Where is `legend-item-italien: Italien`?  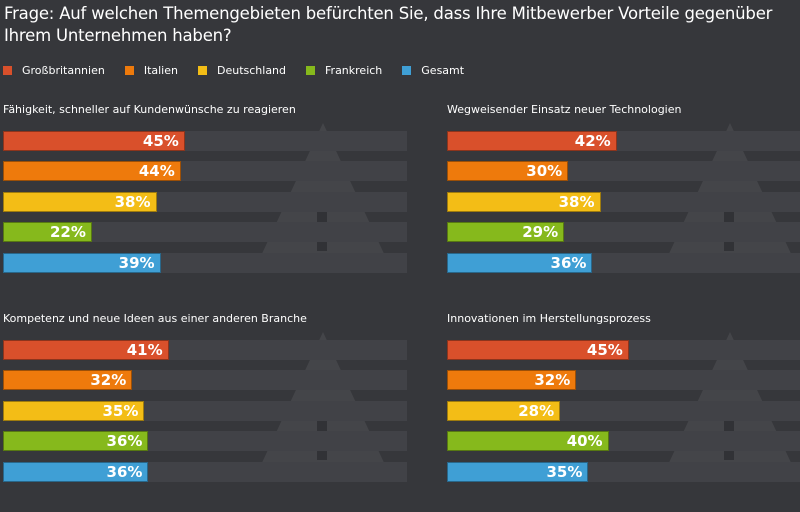
legend-item-italien: Italien is located at coordinates (151, 70).